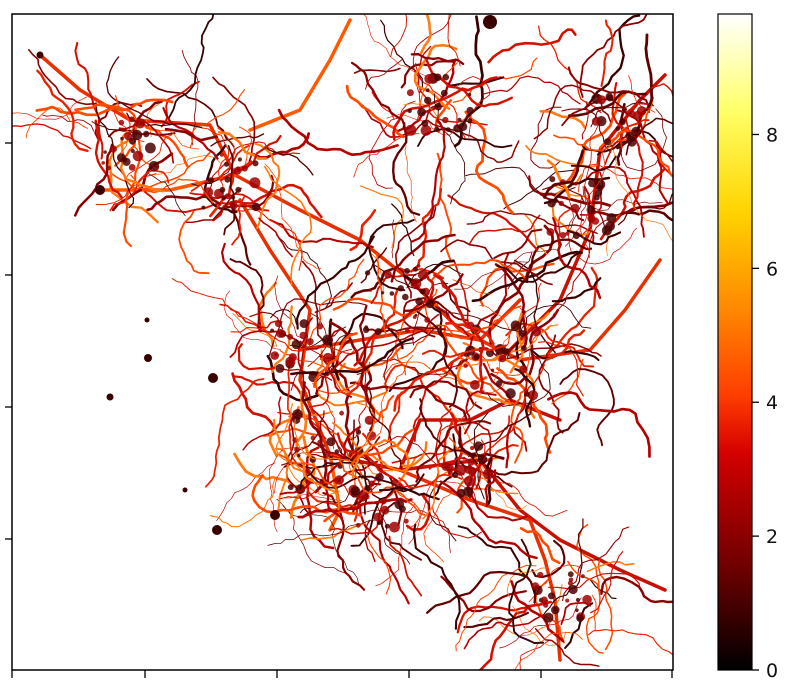  Describe the element at coordinates (772, 671) in the screenshot. I see `colorbar-tick-label: 0` at that location.